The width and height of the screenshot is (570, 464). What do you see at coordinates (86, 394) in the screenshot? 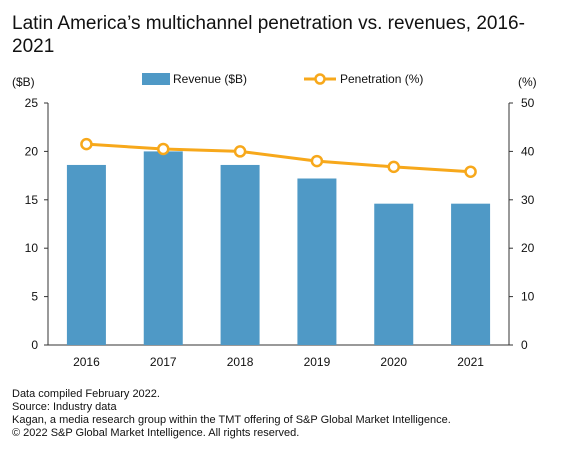
I see `footer-compiled: Data compiled February 2022.` at bounding box center [86, 394].